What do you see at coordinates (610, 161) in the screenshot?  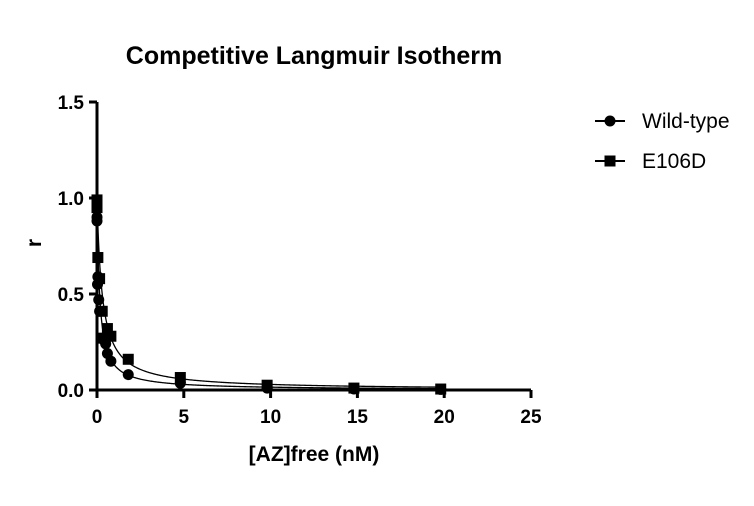 I see `legend-marker-e106d` at bounding box center [610, 161].